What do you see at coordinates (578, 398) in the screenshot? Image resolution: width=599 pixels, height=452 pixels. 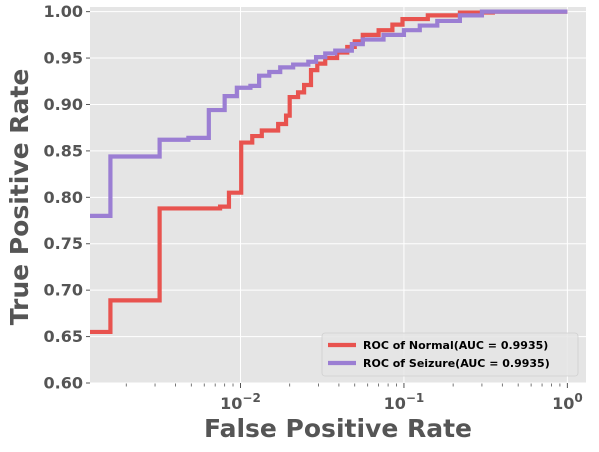 I see `x-tick-label-exponent: 0` at bounding box center [578, 398].